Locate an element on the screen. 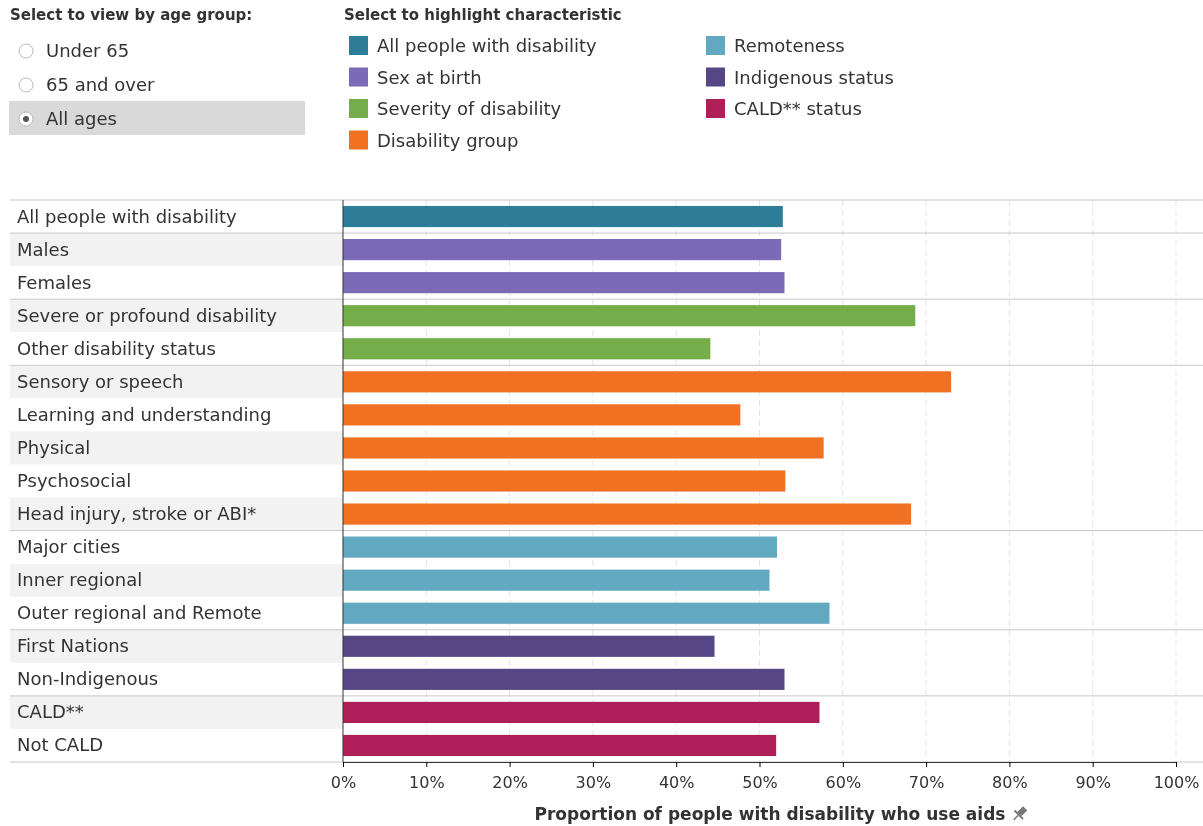 The image size is (1203, 826). y-tick-label: Outer regional and Remote is located at coordinates (139, 613).